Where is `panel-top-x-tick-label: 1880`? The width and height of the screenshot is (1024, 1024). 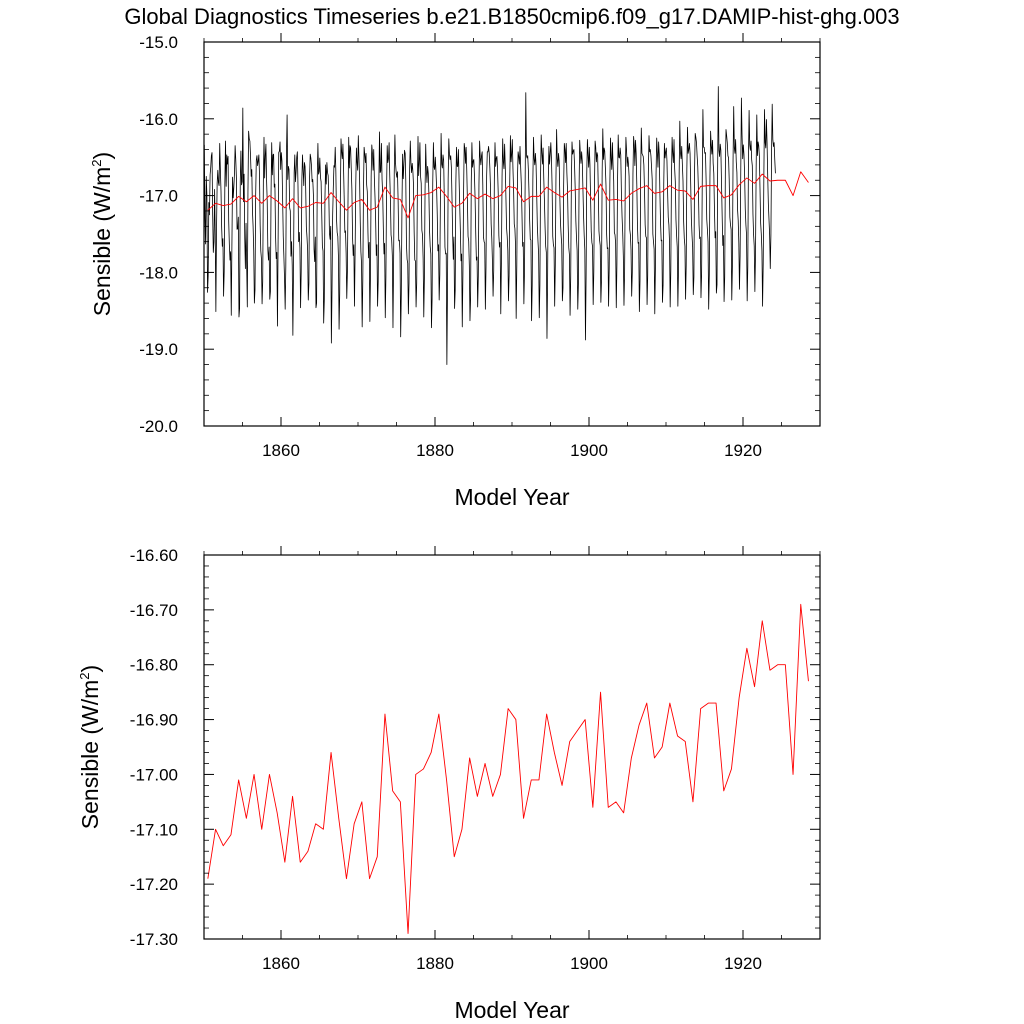 panel-top-x-tick-label: 1880 is located at coordinates (435, 450).